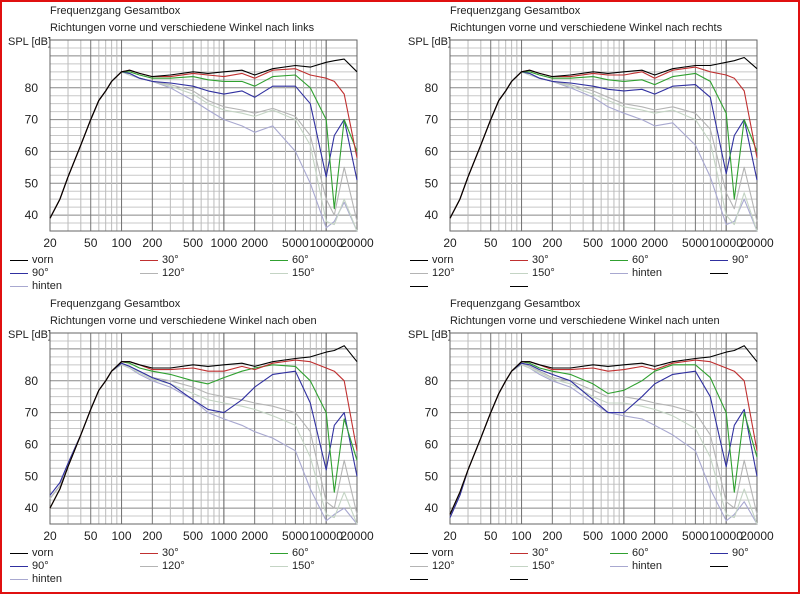 The image size is (800, 594). What do you see at coordinates (647, 273) in the screenshot?
I see `legend-label: hinten` at bounding box center [647, 273].